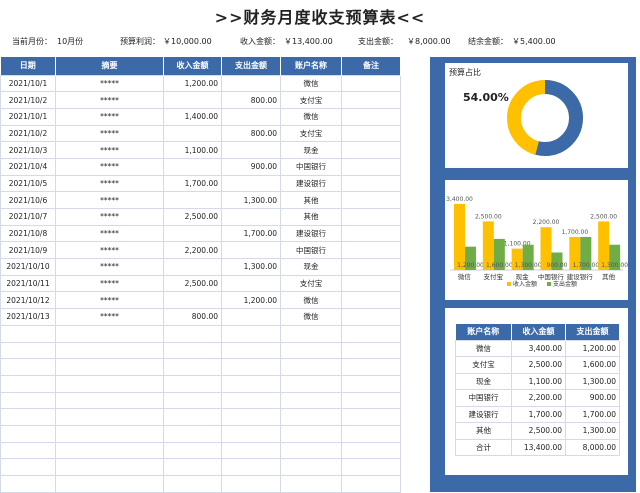  Describe the element at coordinates (251, 166) in the screenshot. I see `table-cell: 900.00` at that location.